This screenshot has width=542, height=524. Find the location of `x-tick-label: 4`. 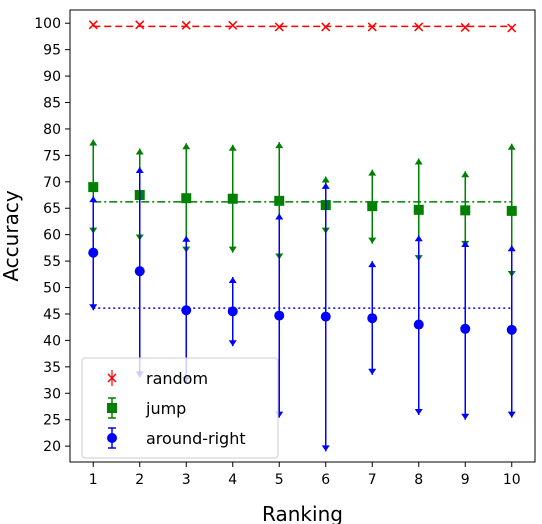

x-tick-label: 4 is located at coordinates (232, 480).